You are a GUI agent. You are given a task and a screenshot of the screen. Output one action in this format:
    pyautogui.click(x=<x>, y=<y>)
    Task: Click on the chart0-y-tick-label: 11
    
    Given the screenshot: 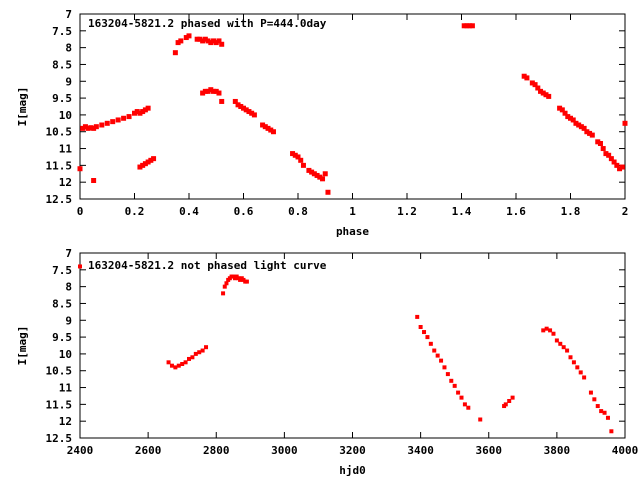 What is the action you would take?
    pyautogui.click(x=66, y=149)
    